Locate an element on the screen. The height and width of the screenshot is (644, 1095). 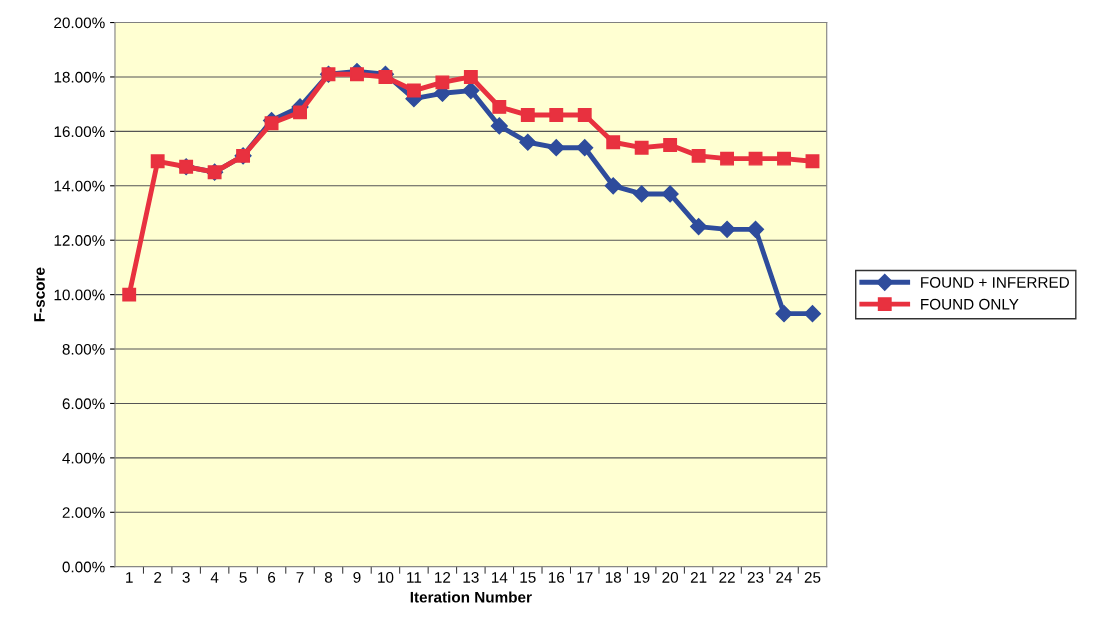
x-tick-label: 4 is located at coordinates (214, 577).